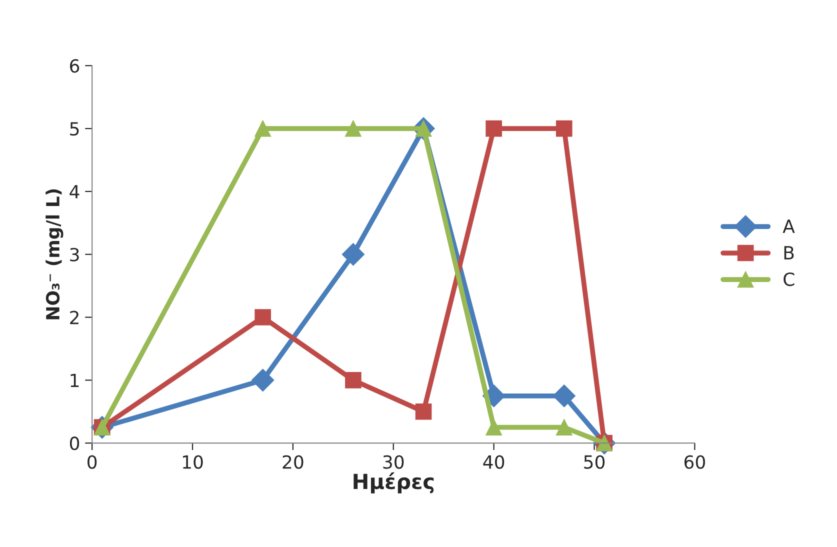 This screenshot has width=837, height=547. What do you see at coordinates (55, 254) in the screenshot?
I see `y-axis-title: NO₃⁻ (mg/l L)` at bounding box center [55, 254].